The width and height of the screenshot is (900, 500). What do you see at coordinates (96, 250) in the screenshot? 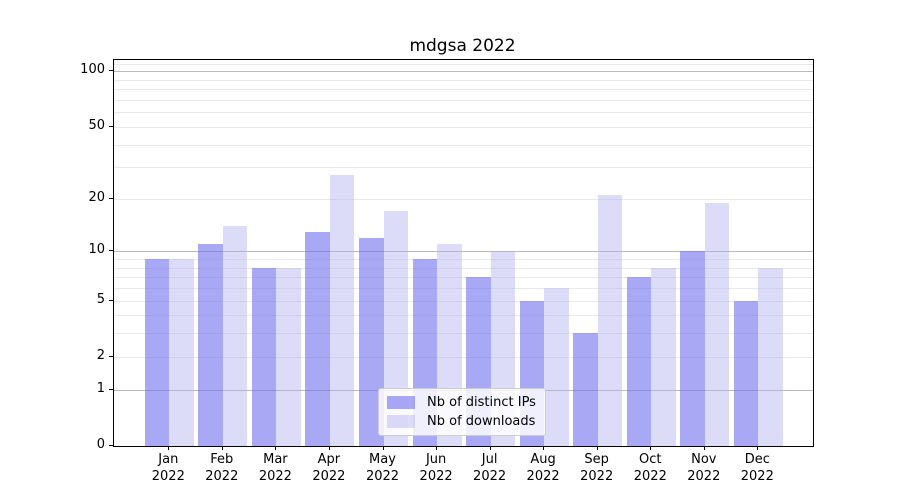
I see `y-tick-label: 10` at bounding box center [96, 250].